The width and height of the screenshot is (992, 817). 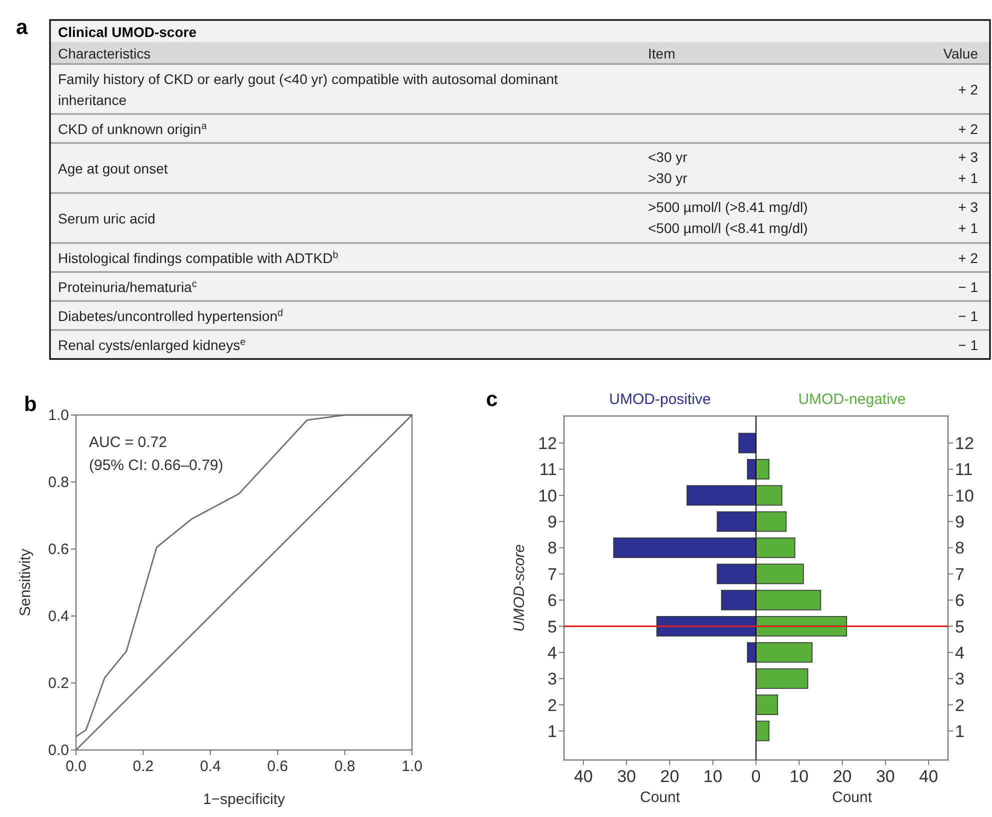 What do you see at coordinates (959, 626) in the screenshot?
I see `text: 5` at bounding box center [959, 626].